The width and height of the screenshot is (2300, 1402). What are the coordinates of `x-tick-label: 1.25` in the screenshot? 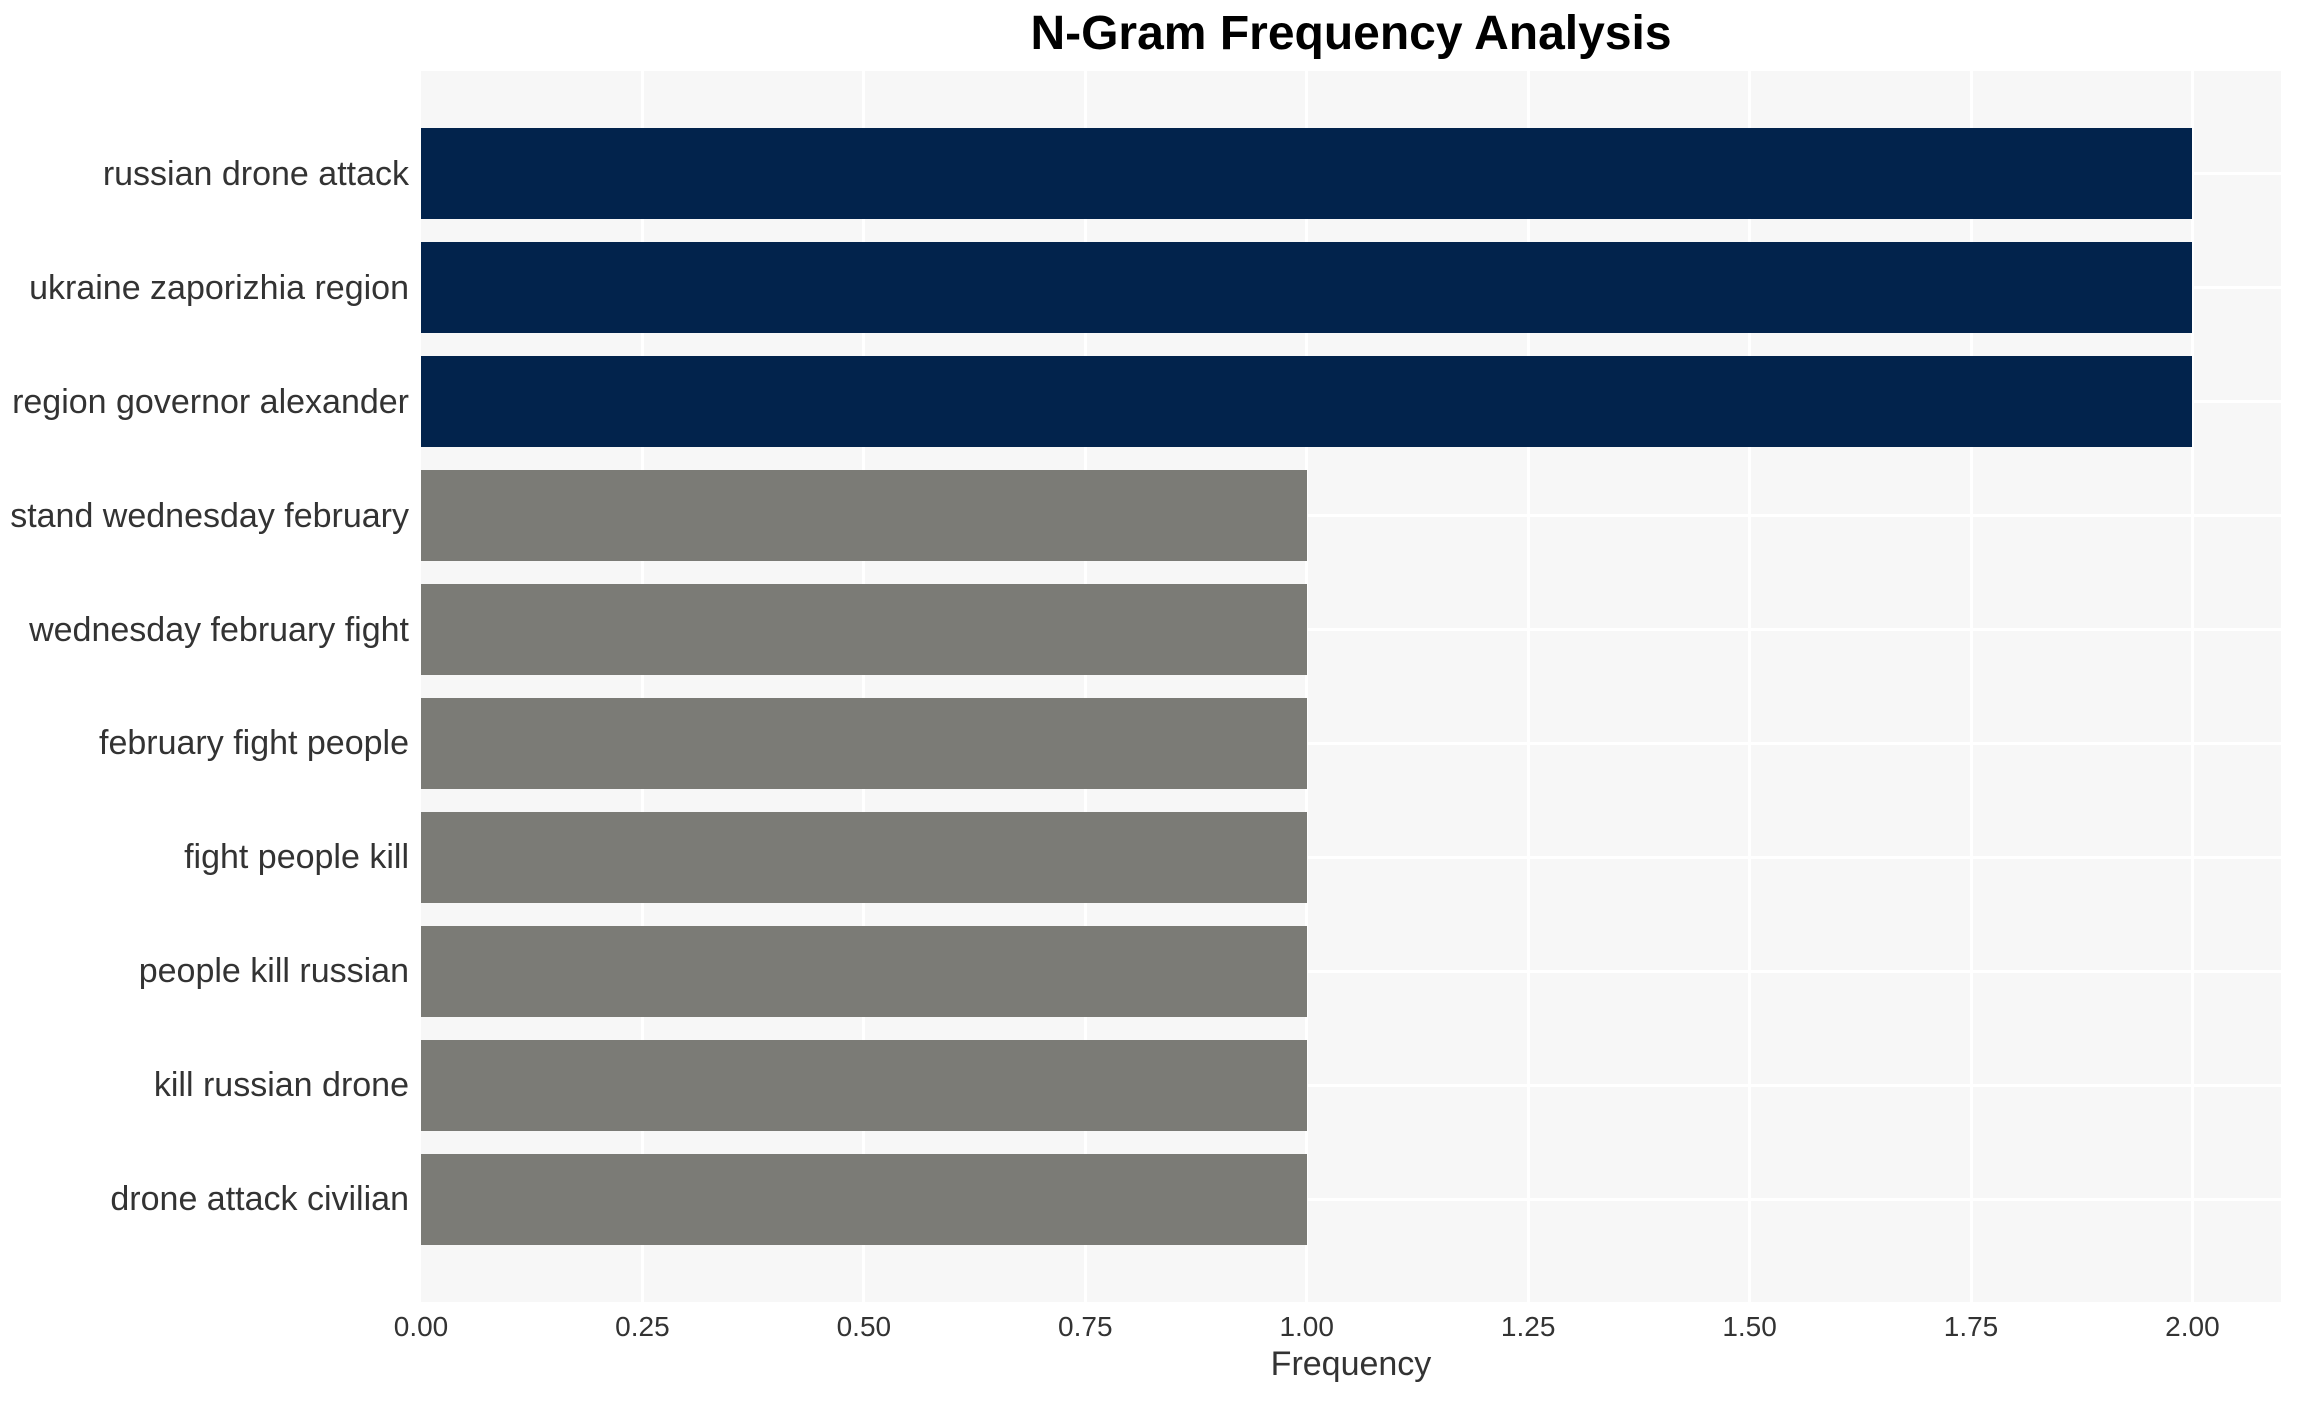 It's located at (1528, 1326).